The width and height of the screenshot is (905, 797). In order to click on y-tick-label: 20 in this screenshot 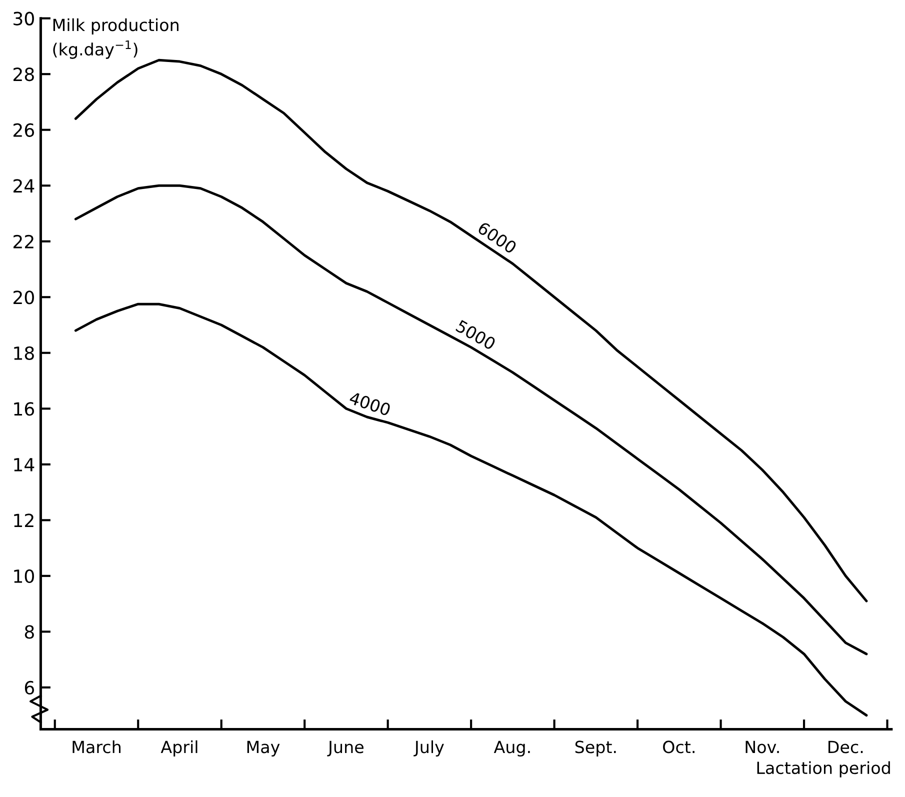, I will do `click(24, 297)`.